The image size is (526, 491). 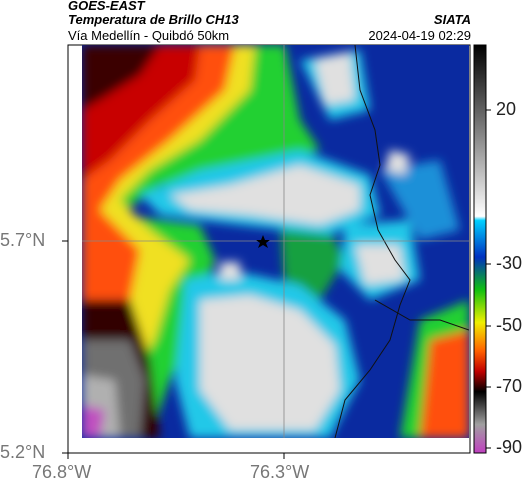 What do you see at coordinates (23, 240) in the screenshot?
I see `y-tick-label-5p7: 5.7°N` at bounding box center [23, 240].